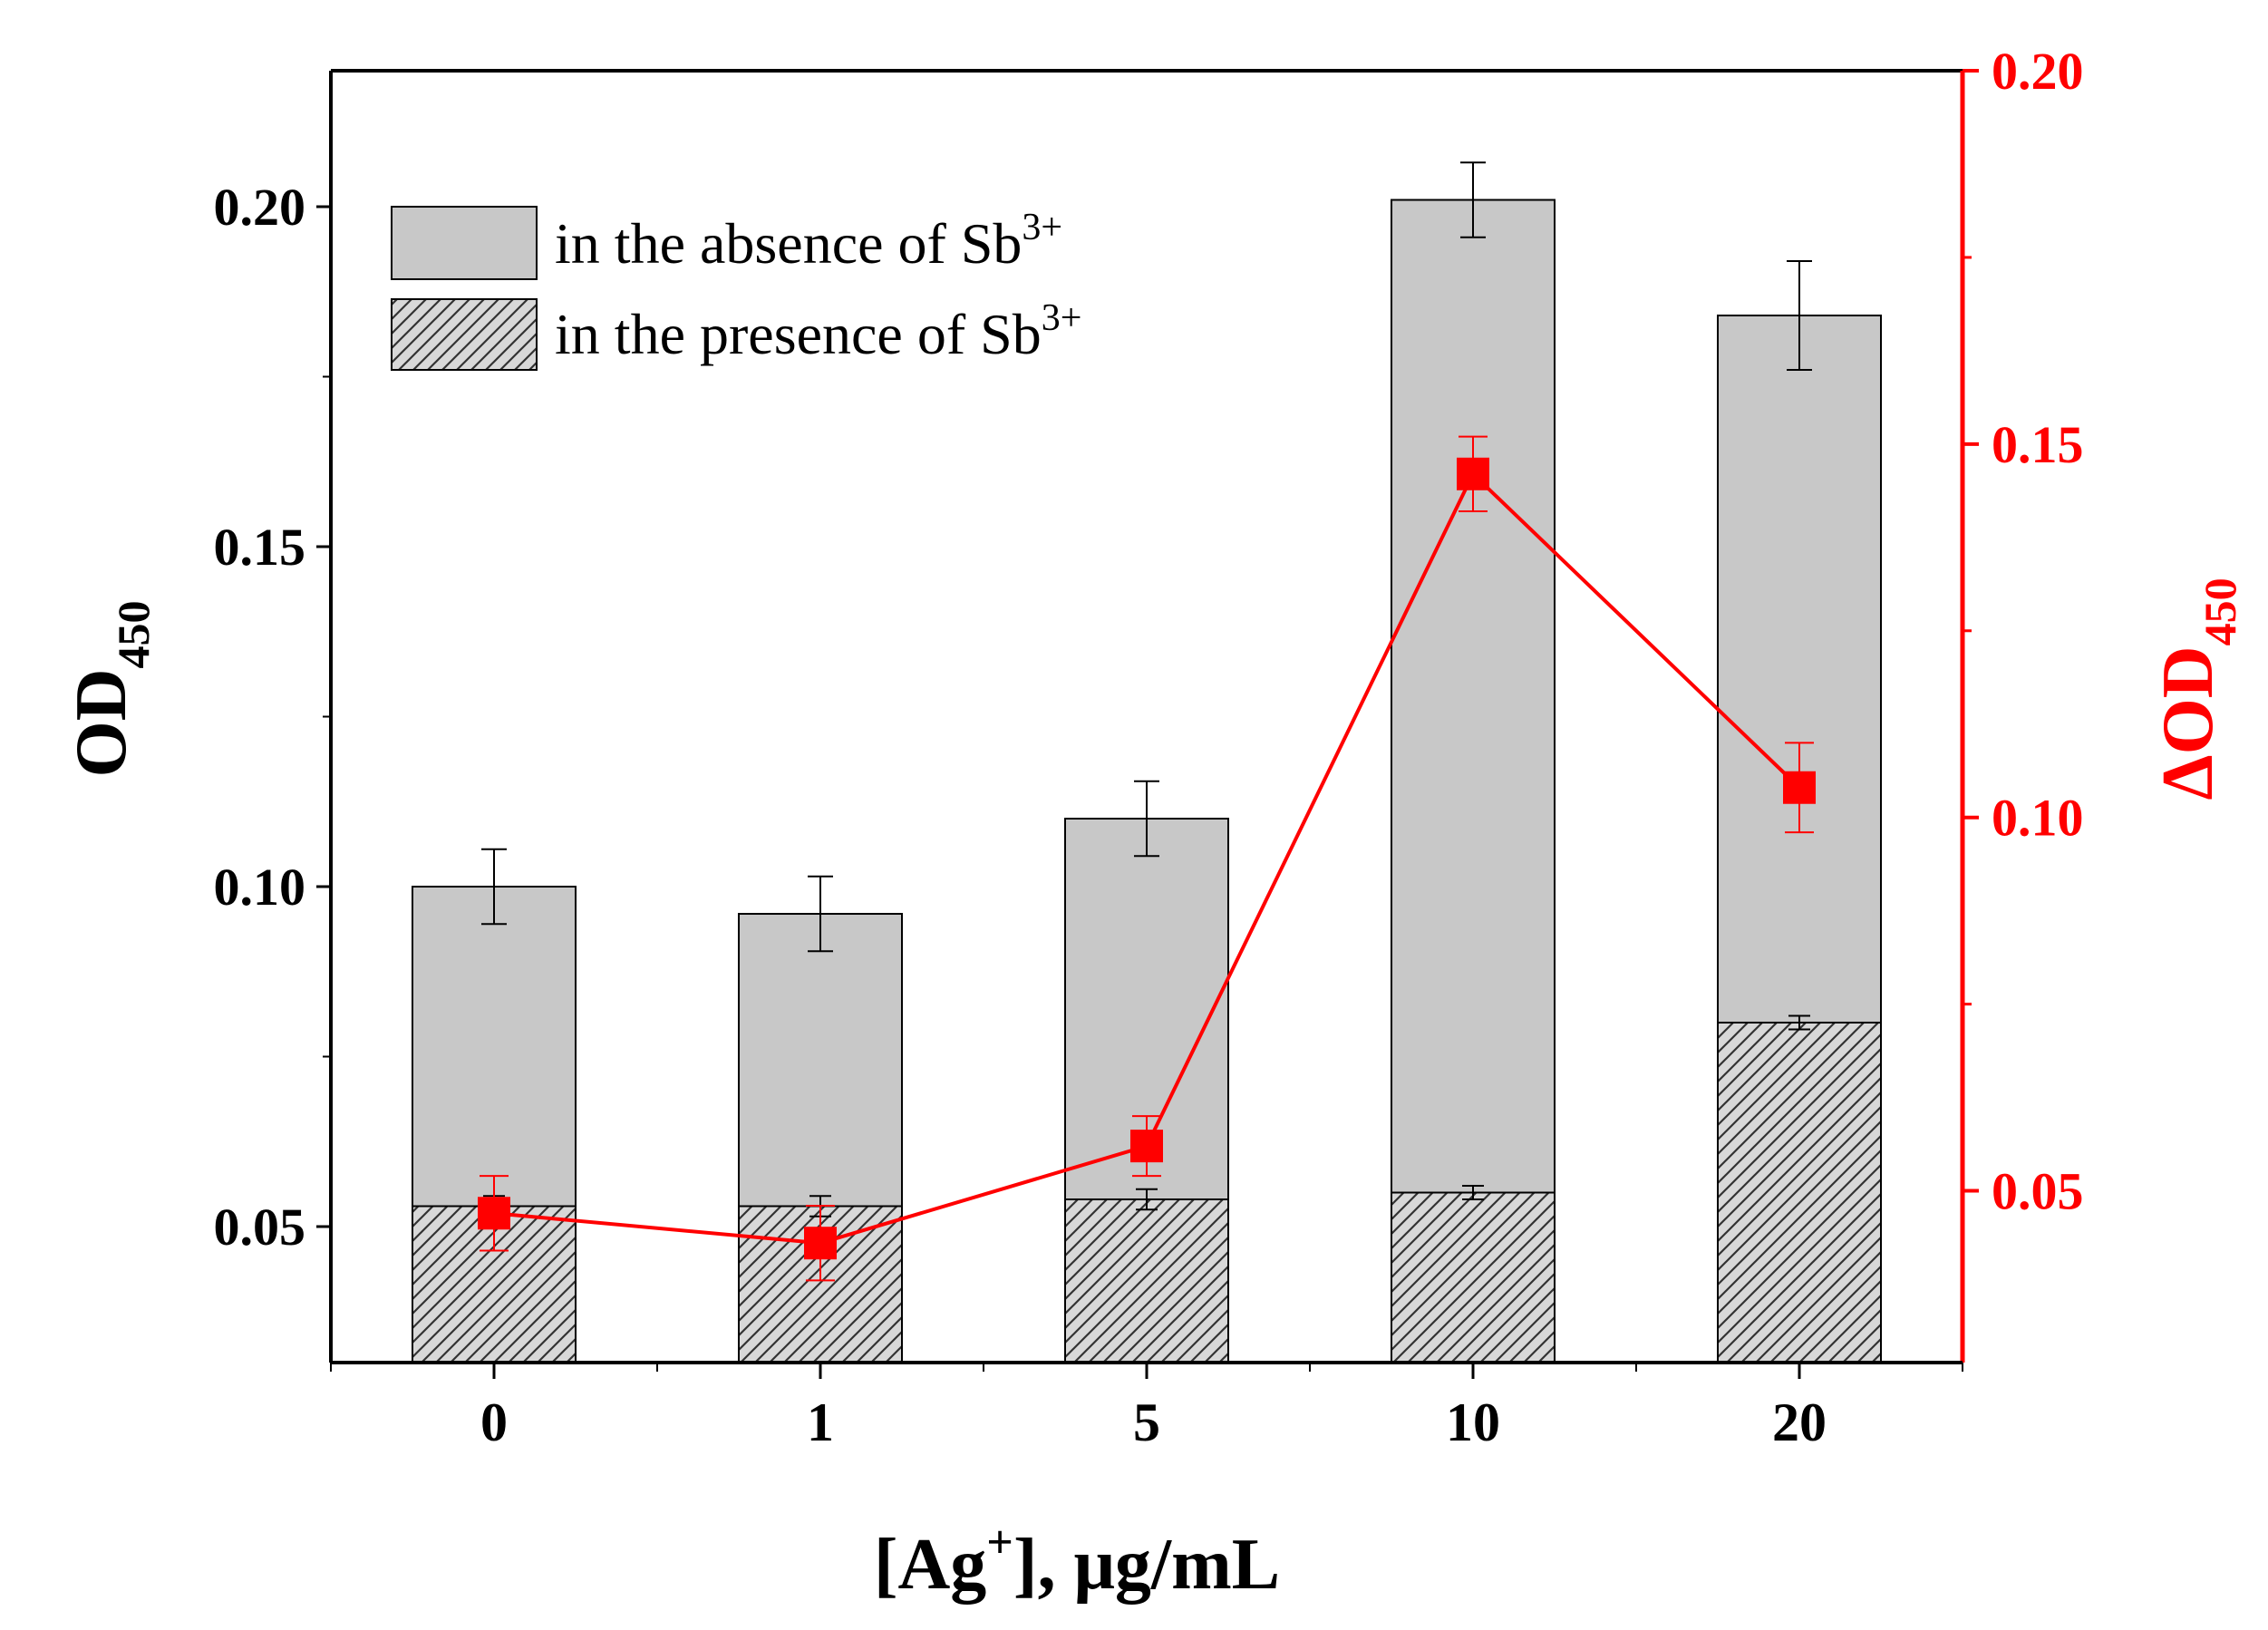 This screenshot has height=1630, width=2268. What do you see at coordinates (260, 888) in the screenshot?
I see `left-tick-label-0.10: 0.10` at bounding box center [260, 888].